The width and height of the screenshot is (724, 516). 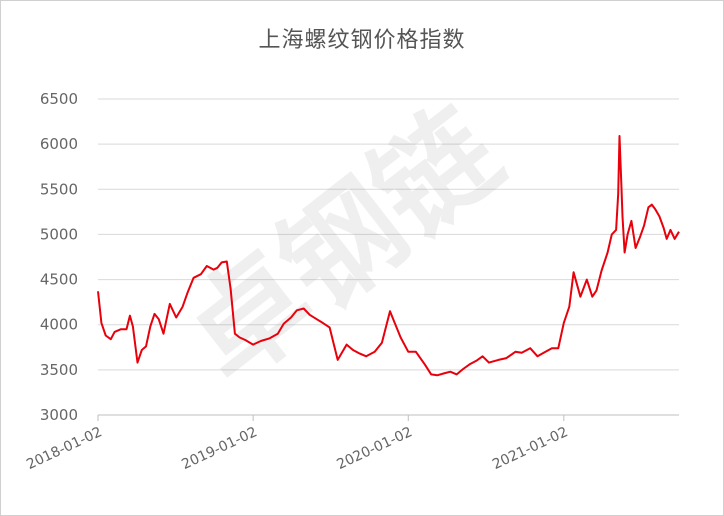 I want to click on x-tick-label: 2018-01-02, so click(x=64, y=448).